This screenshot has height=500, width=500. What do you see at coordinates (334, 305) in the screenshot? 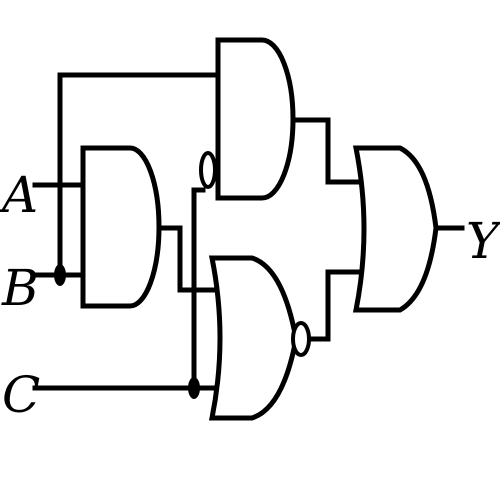
I see `wire-nor-to-or` at bounding box center [334, 305].